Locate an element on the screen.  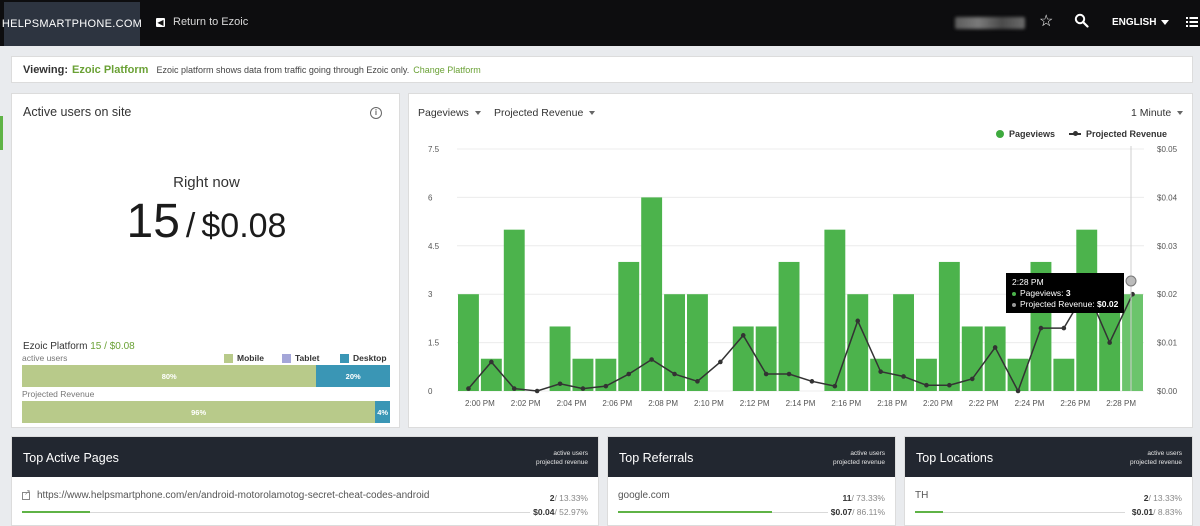
location-code: TH is located at coordinates (922, 495).